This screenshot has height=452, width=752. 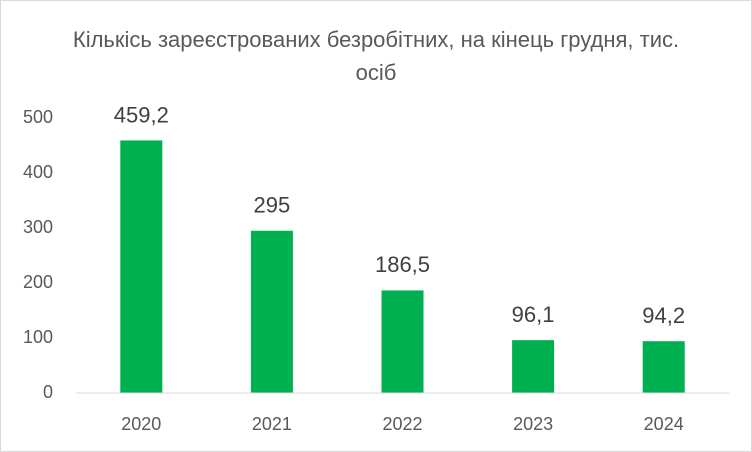 What do you see at coordinates (663, 315) in the screenshot?
I see `value-label: 94,2` at bounding box center [663, 315].